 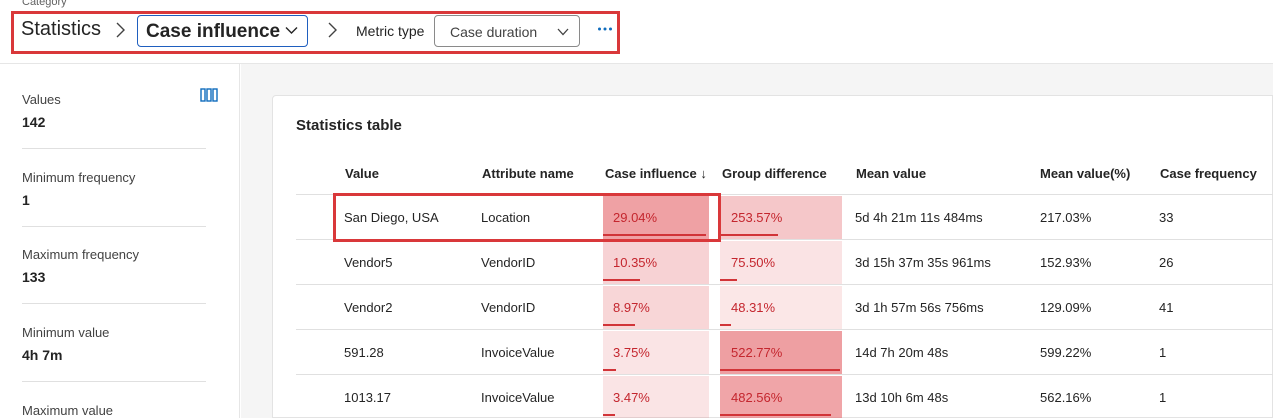 What do you see at coordinates (757, 217) in the screenshot?
I see `cell-group-difference: 253.57%` at bounding box center [757, 217].